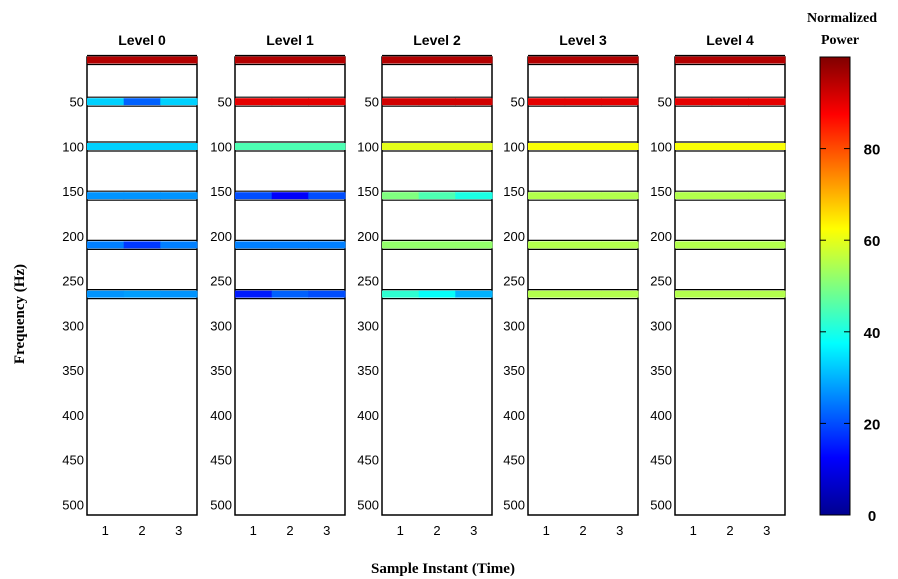  Describe the element at coordinates (730, 40) in the screenshot. I see `panel-title: Level 4` at that location.